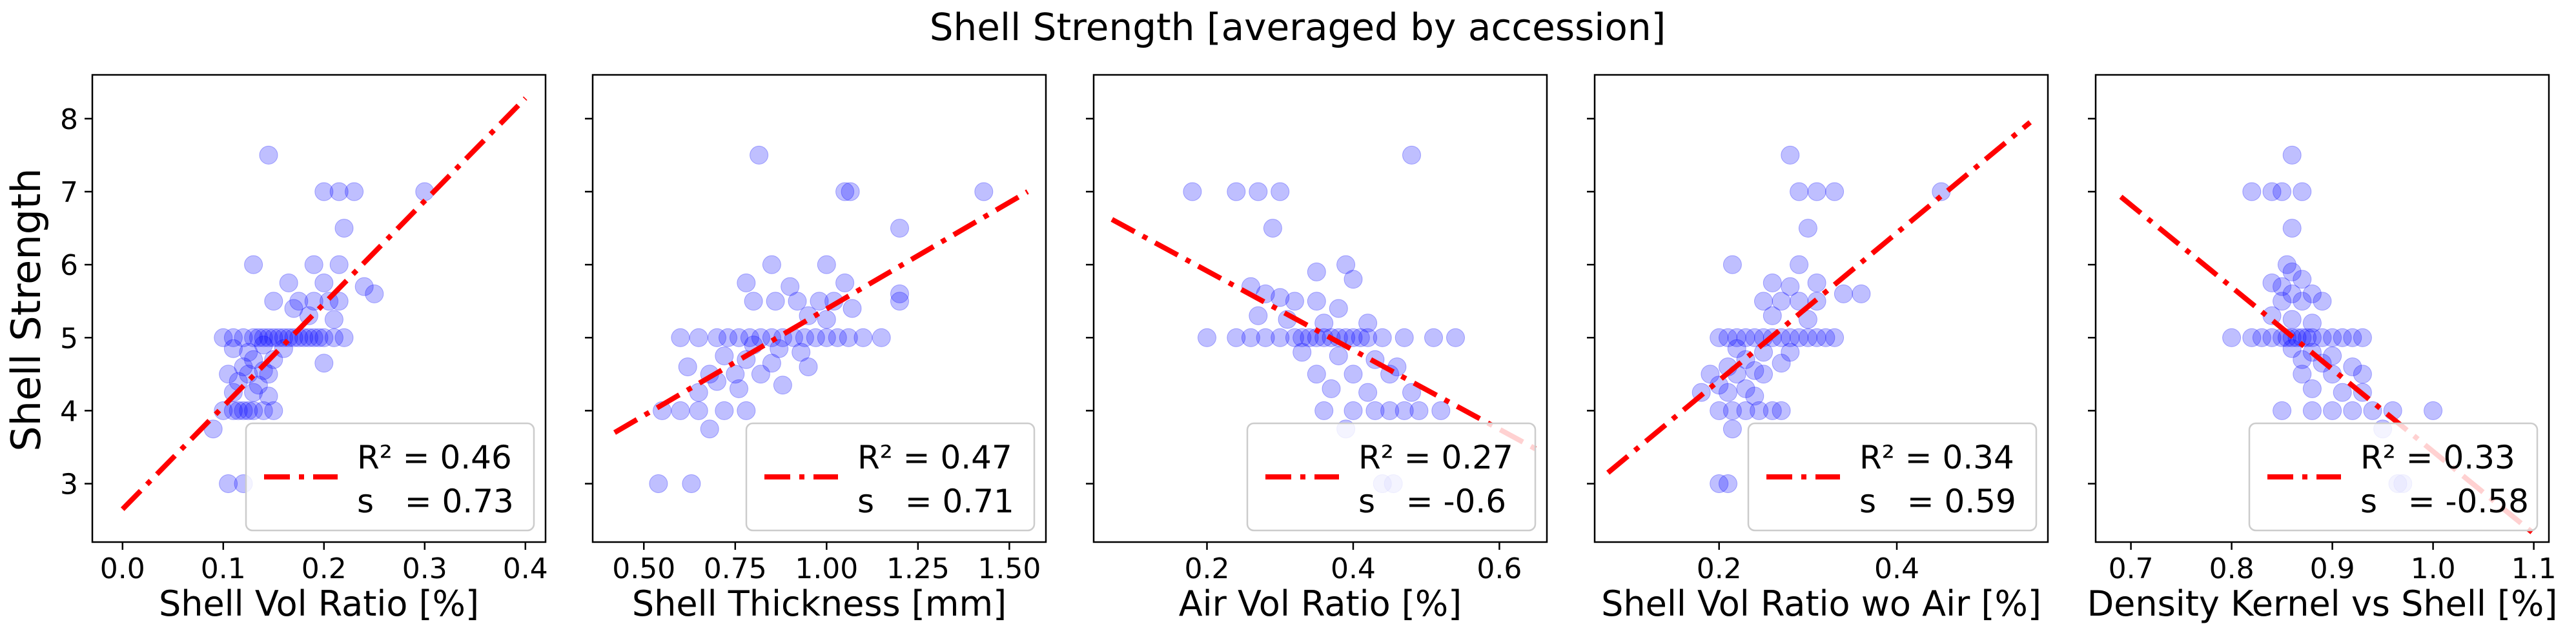  What do you see at coordinates (1432, 502) in the screenshot?
I see `legend-s-label: s = -0.6` at bounding box center [1432, 502].